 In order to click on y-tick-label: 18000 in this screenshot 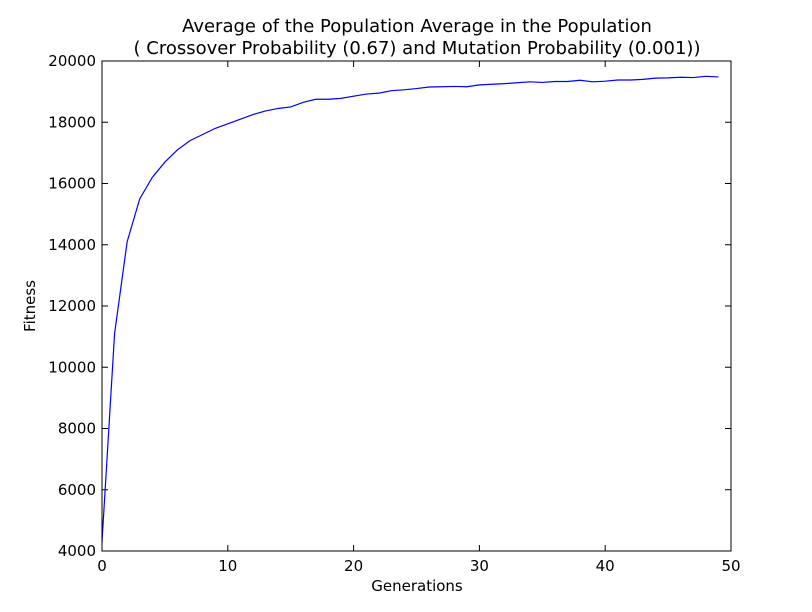, I will do `click(72, 122)`.